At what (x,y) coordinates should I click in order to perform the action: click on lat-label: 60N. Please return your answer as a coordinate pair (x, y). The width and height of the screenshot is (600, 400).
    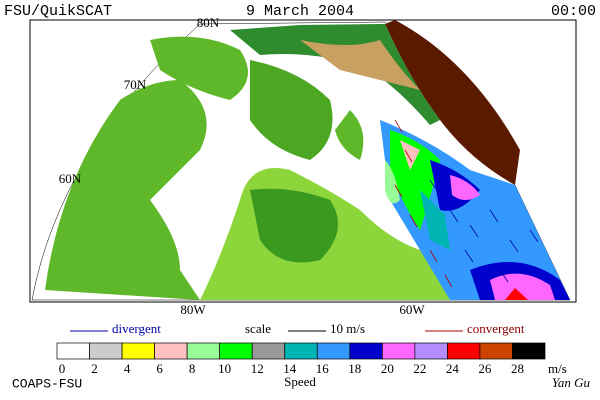
    Looking at the image, I should click on (70, 178).